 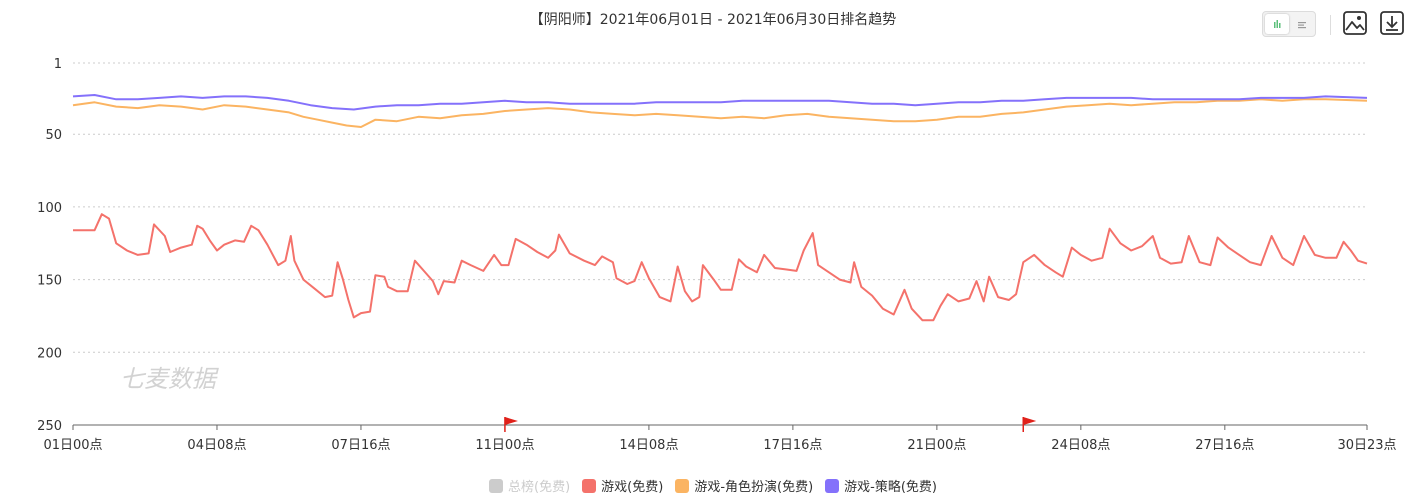 What do you see at coordinates (49, 281) in the screenshot?
I see `y-tick-label: 150` at bounding box center [49, 281].